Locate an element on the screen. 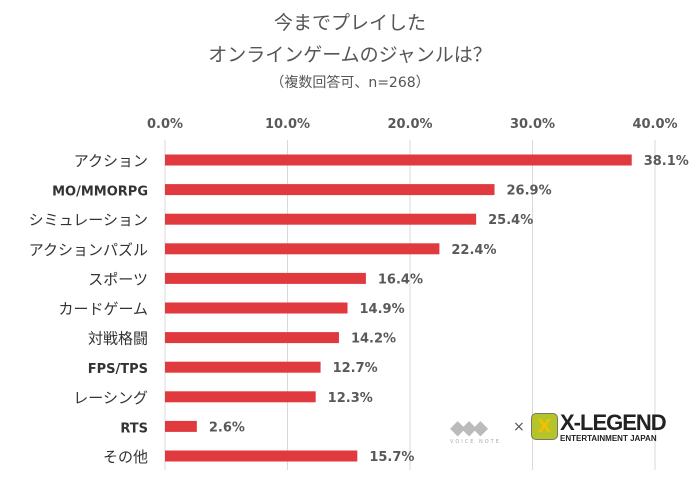 Image resolution: width=700 pixels, height=493 pixels. x-legend-logo-mark: X is located at coordinates (544, 426).